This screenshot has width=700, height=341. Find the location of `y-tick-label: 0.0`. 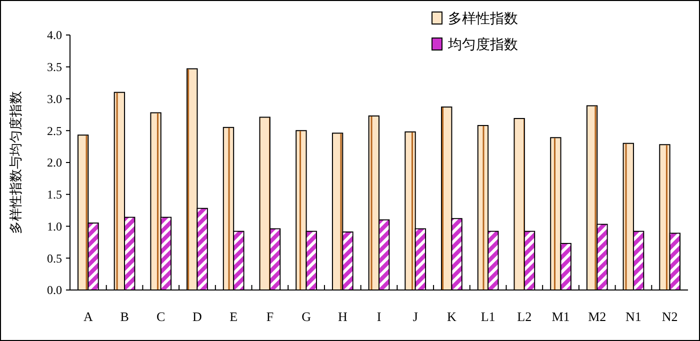

y-tick-label: 0.0 is located at coordinates (54, 290).